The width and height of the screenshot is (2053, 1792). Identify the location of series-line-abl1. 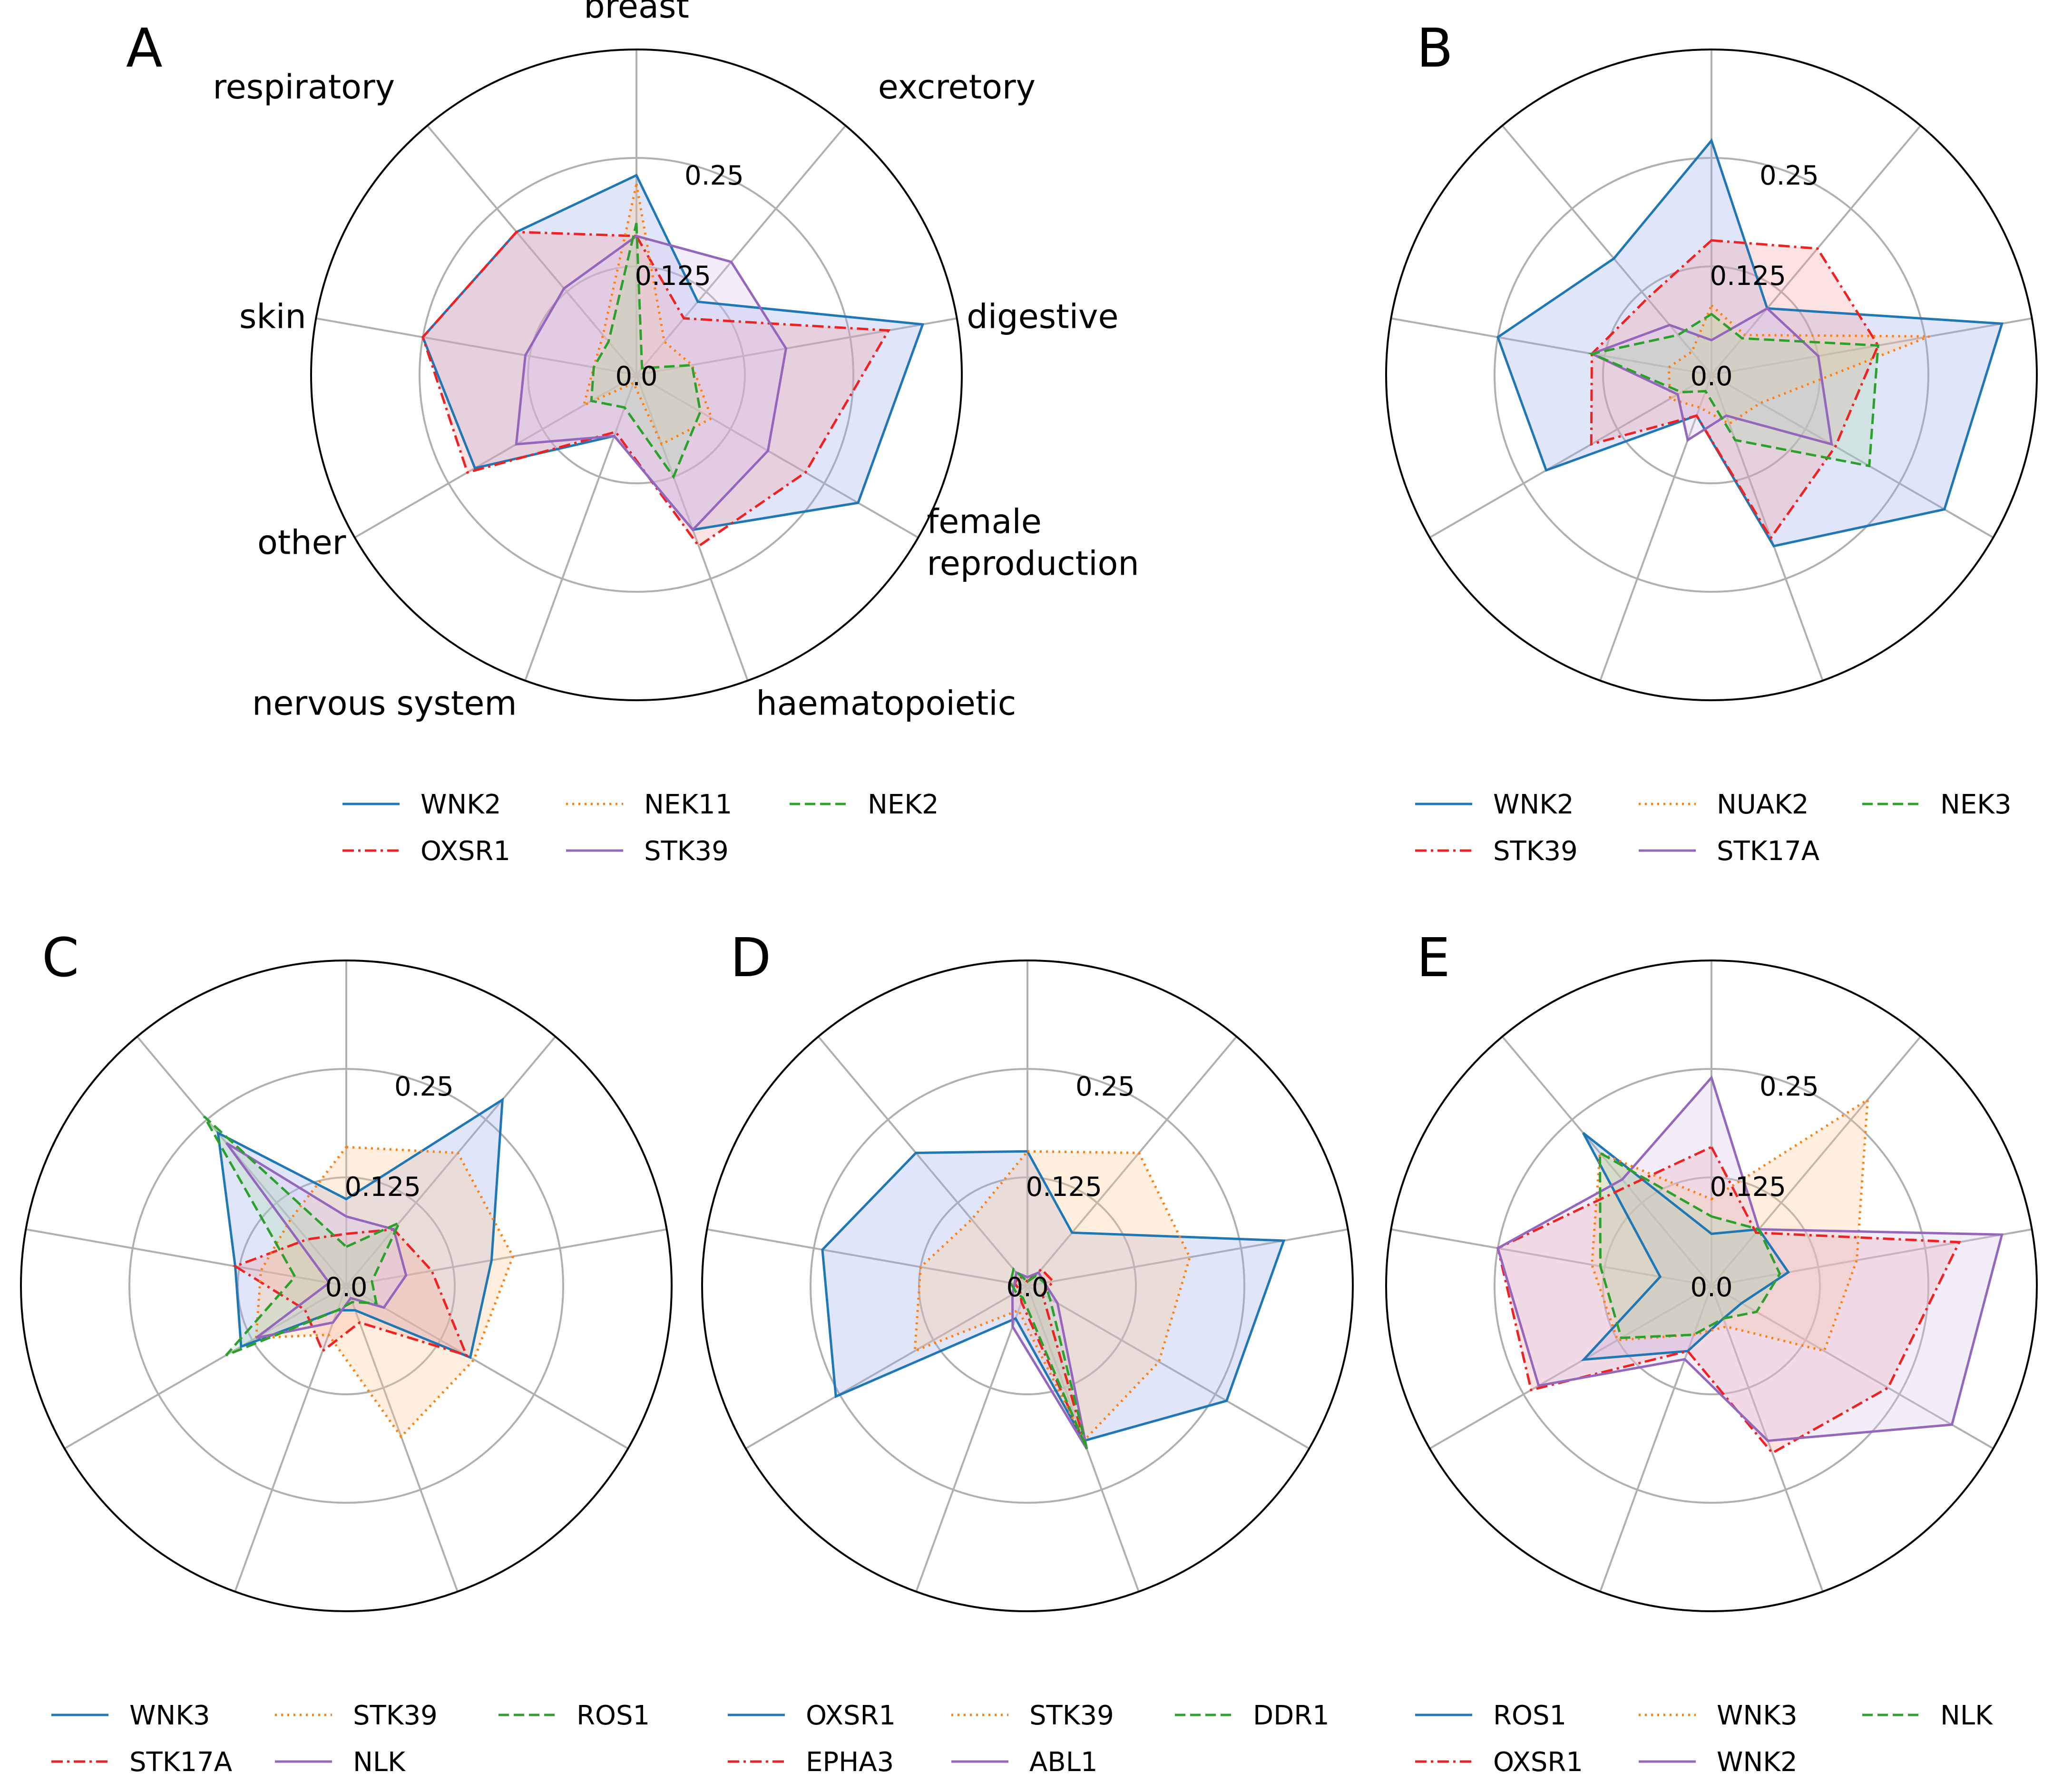
(1049, 1360).